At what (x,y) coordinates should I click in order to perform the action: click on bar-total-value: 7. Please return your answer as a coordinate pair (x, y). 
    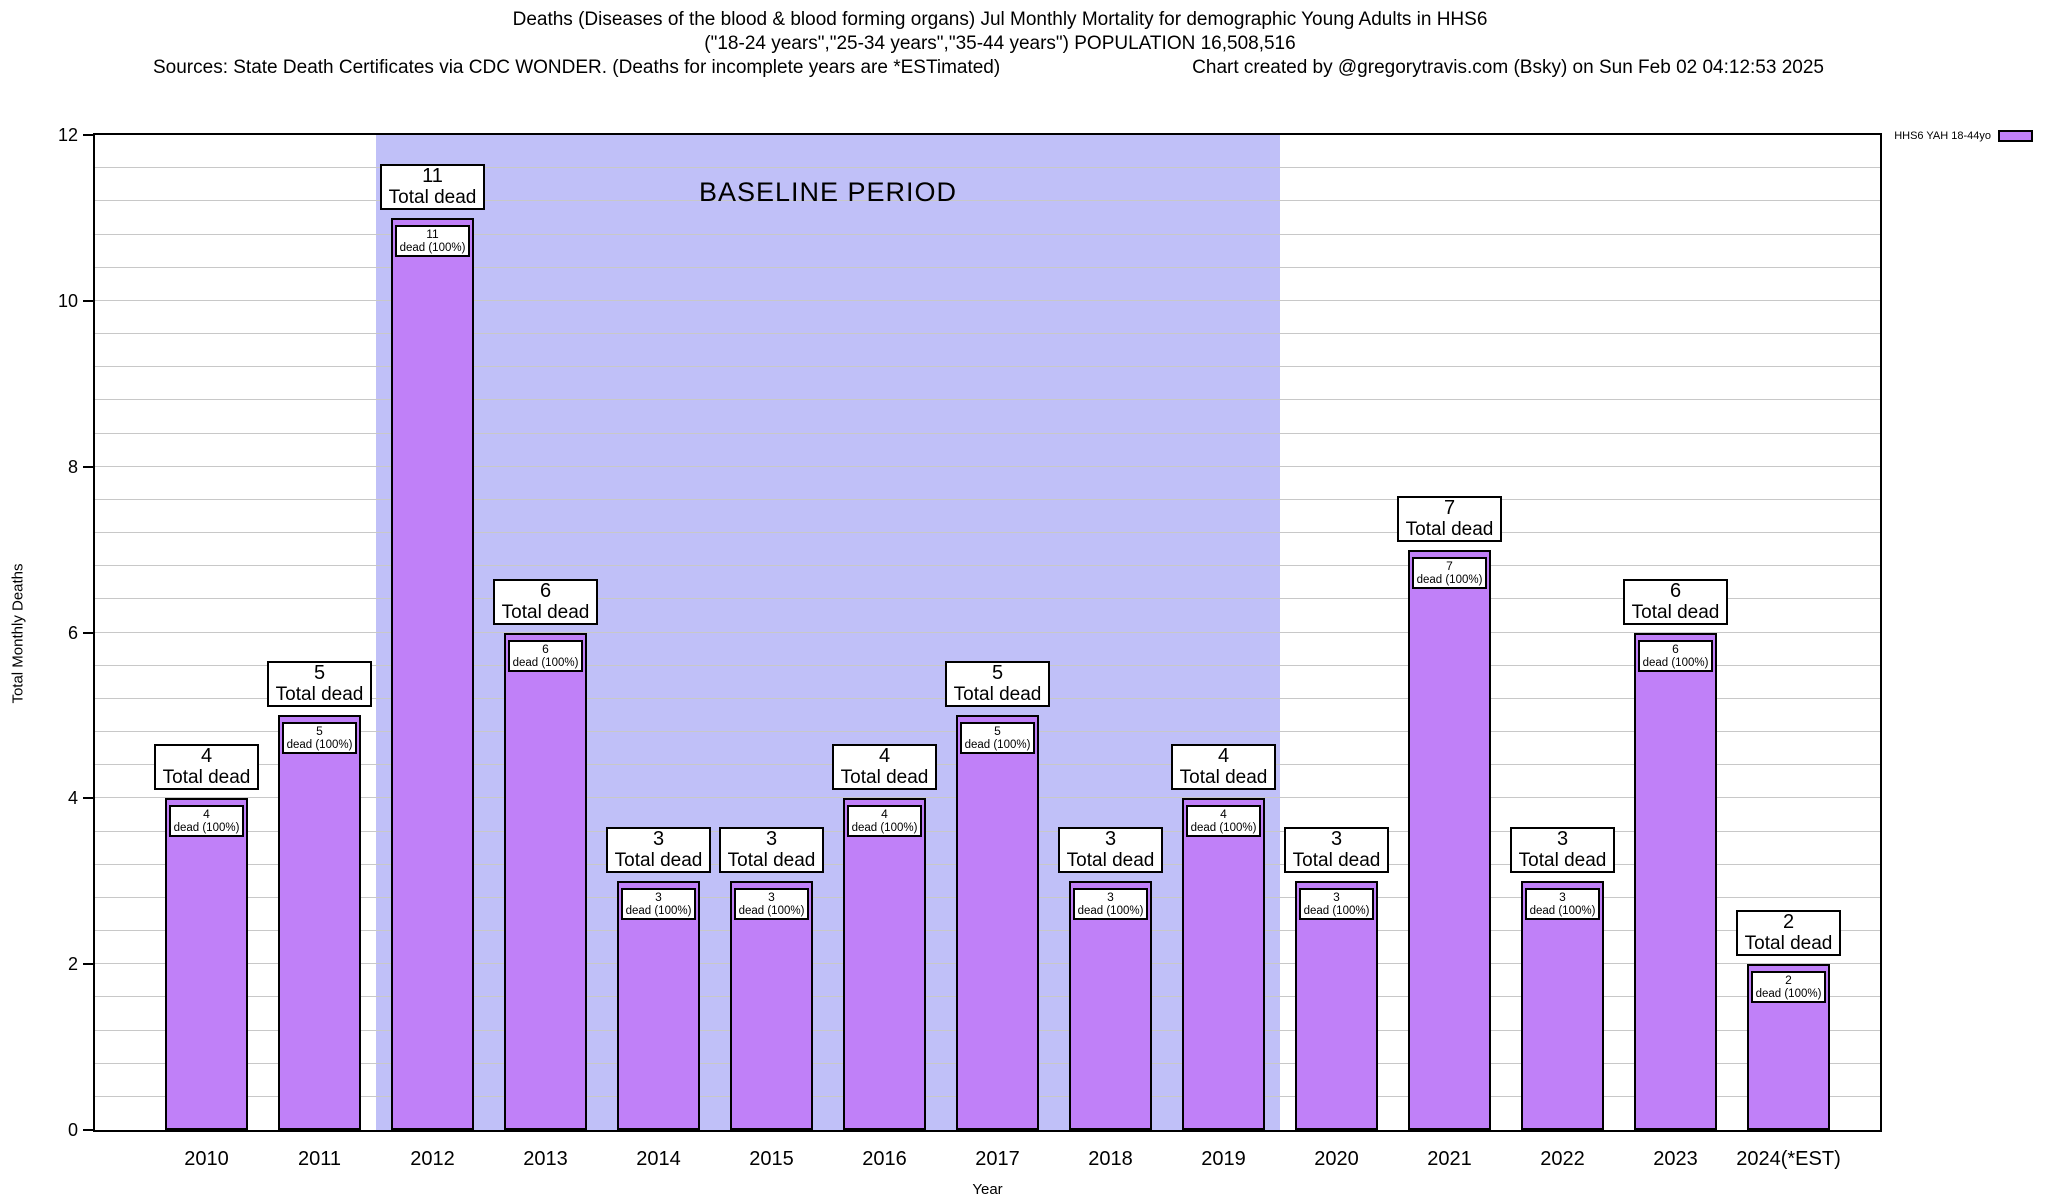
    Looking at the image, I should click on (1449, 507).